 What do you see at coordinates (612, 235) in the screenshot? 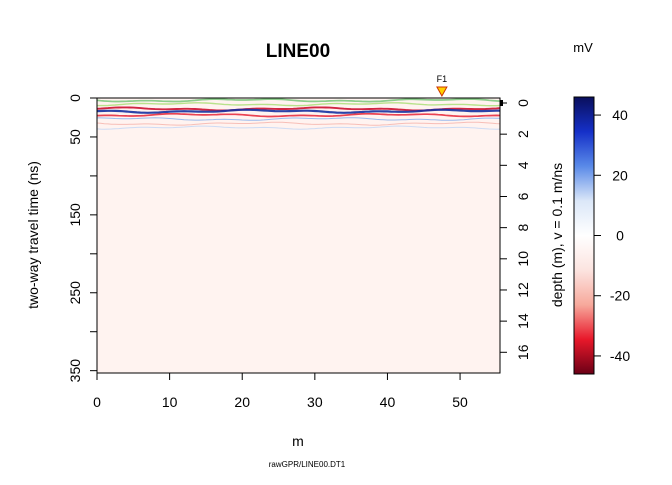
I see `colorbar-ticks: 40 20 0 -20 -40` at bounding box center [612, 235].